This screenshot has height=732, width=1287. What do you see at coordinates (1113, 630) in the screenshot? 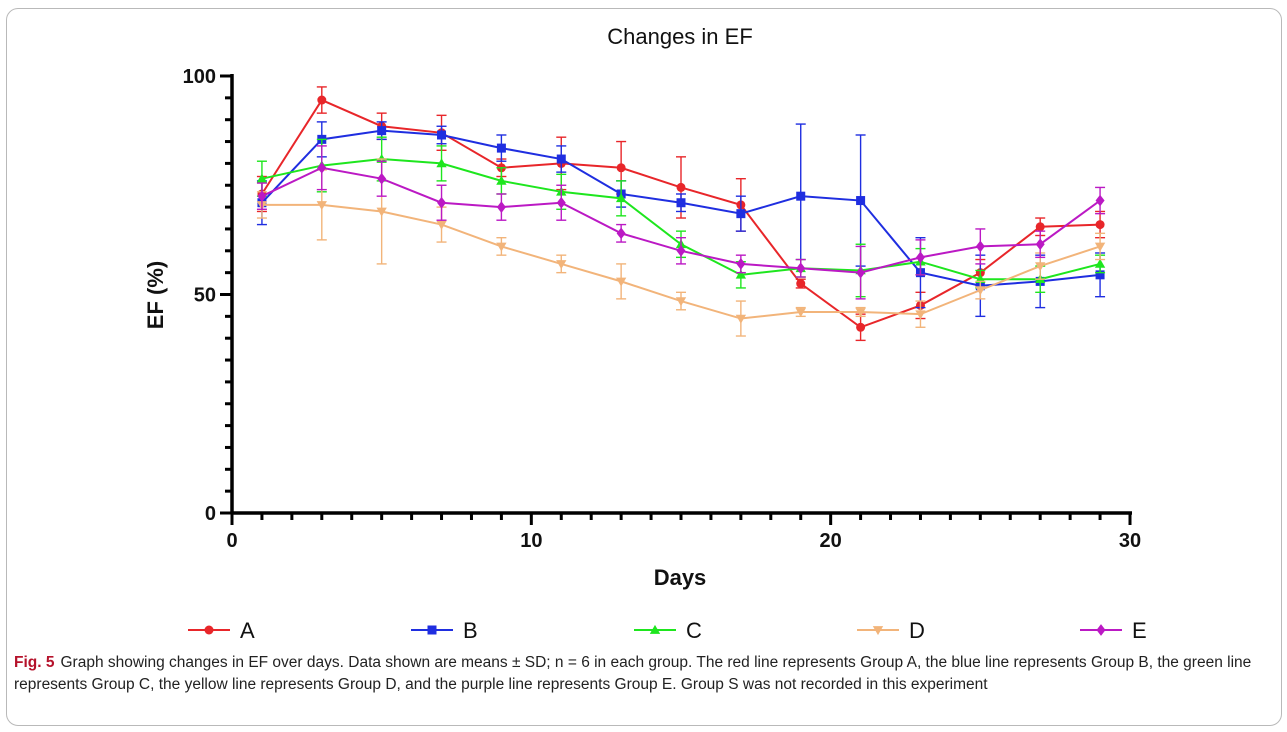
I see `legend-item-E: E` at bounding box center [1113, 630].